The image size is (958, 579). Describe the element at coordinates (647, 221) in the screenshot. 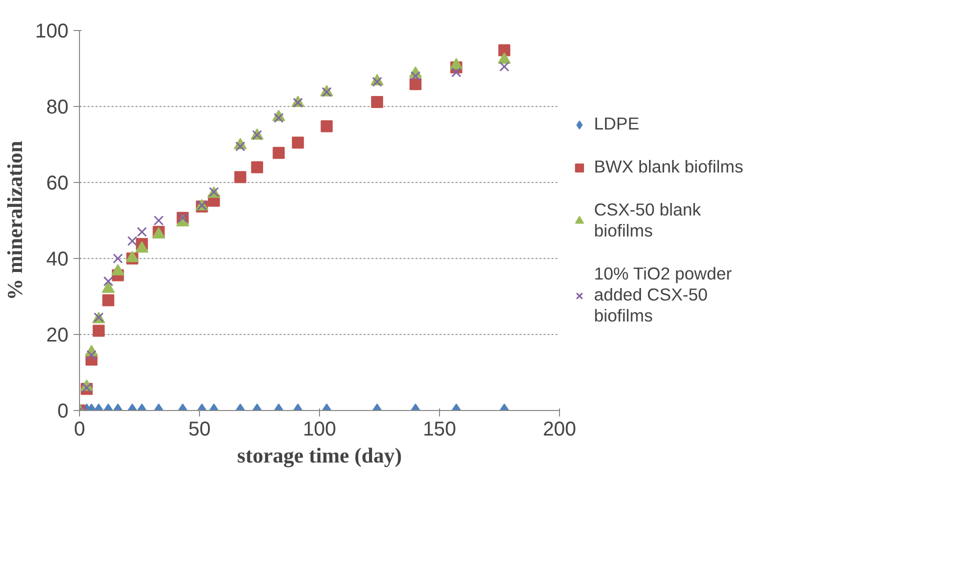

I see `legend-label: CSX-50 blank biofilms` at that location.